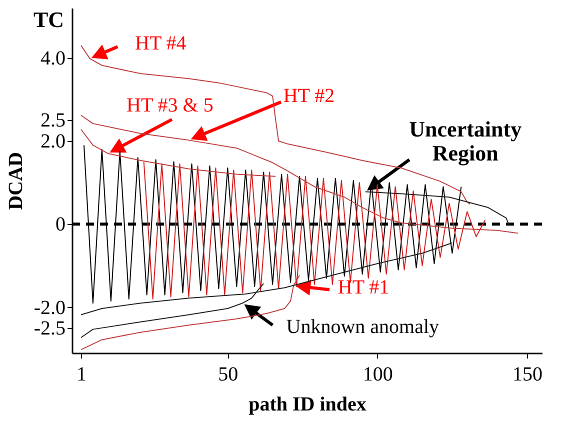  I want to click on x-tick-label: 1, so click(81, 375).